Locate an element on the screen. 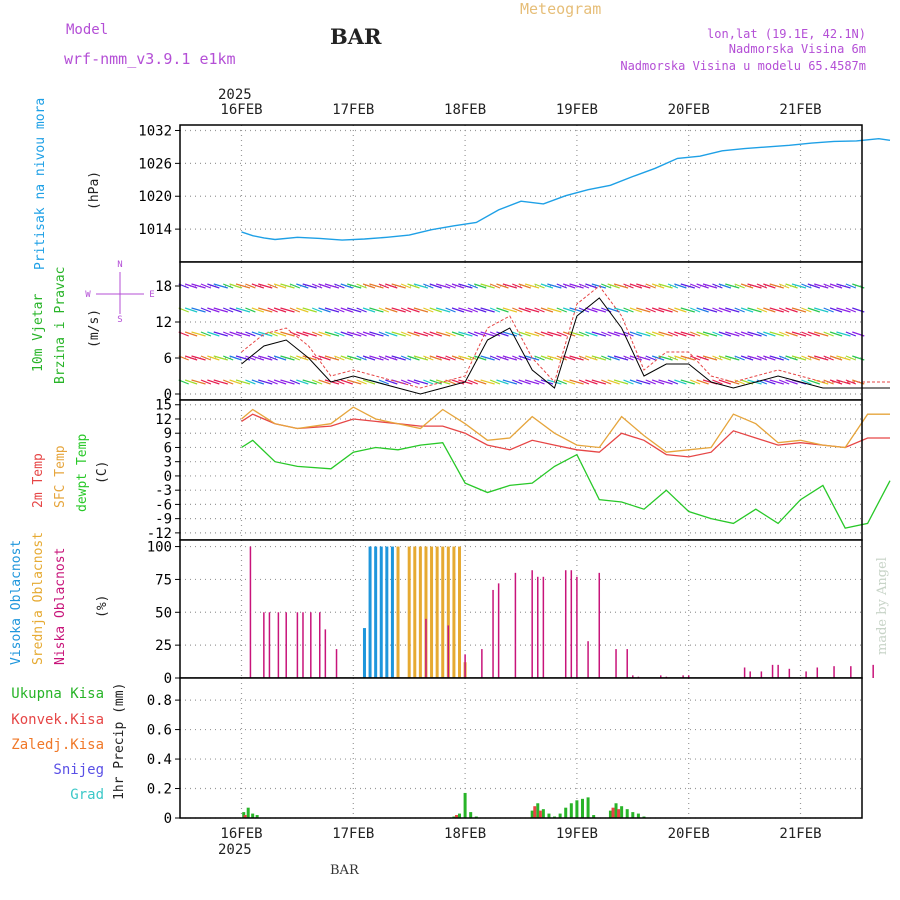 This screenshot has height=900, width=900. wind-compass: N S W E is located at coordinates (119, 292).